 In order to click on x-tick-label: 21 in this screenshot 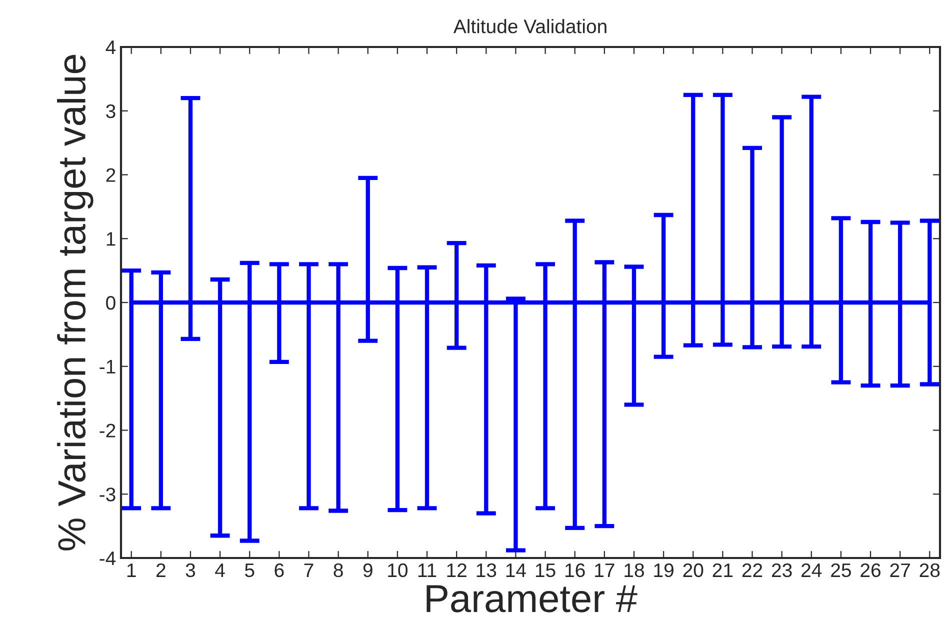, I will do `click(722, 570)`.